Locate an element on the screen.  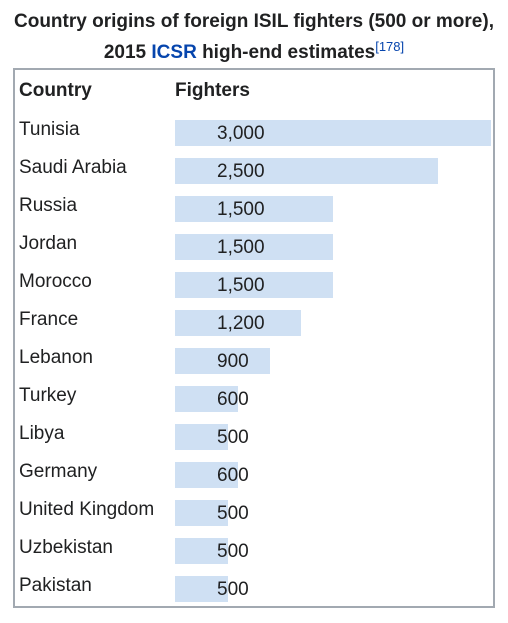
country-label: Lebanon is located at coordinates (56, 357).